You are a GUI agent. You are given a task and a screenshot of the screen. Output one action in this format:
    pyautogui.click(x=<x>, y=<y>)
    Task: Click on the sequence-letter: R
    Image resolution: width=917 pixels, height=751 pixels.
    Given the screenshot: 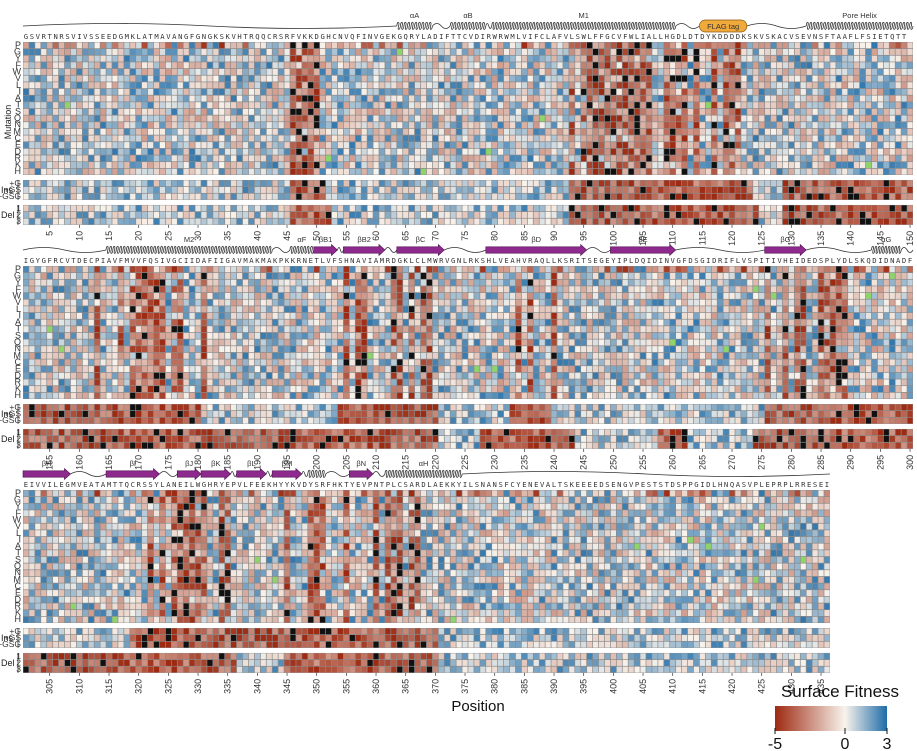 What is the action you would take?
    pyautogui.click(x=530, y=260)
    